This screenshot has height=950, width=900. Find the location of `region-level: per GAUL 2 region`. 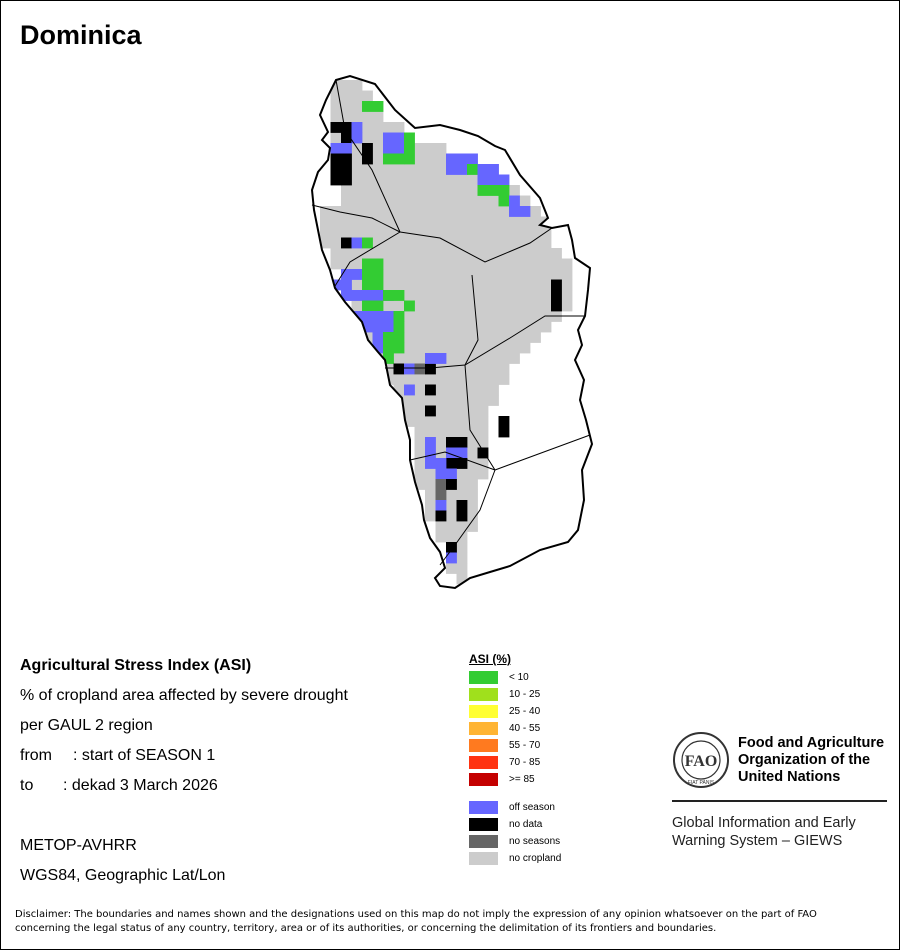

region-level: per GAUL 2 region is located at coordinates (86, 725).